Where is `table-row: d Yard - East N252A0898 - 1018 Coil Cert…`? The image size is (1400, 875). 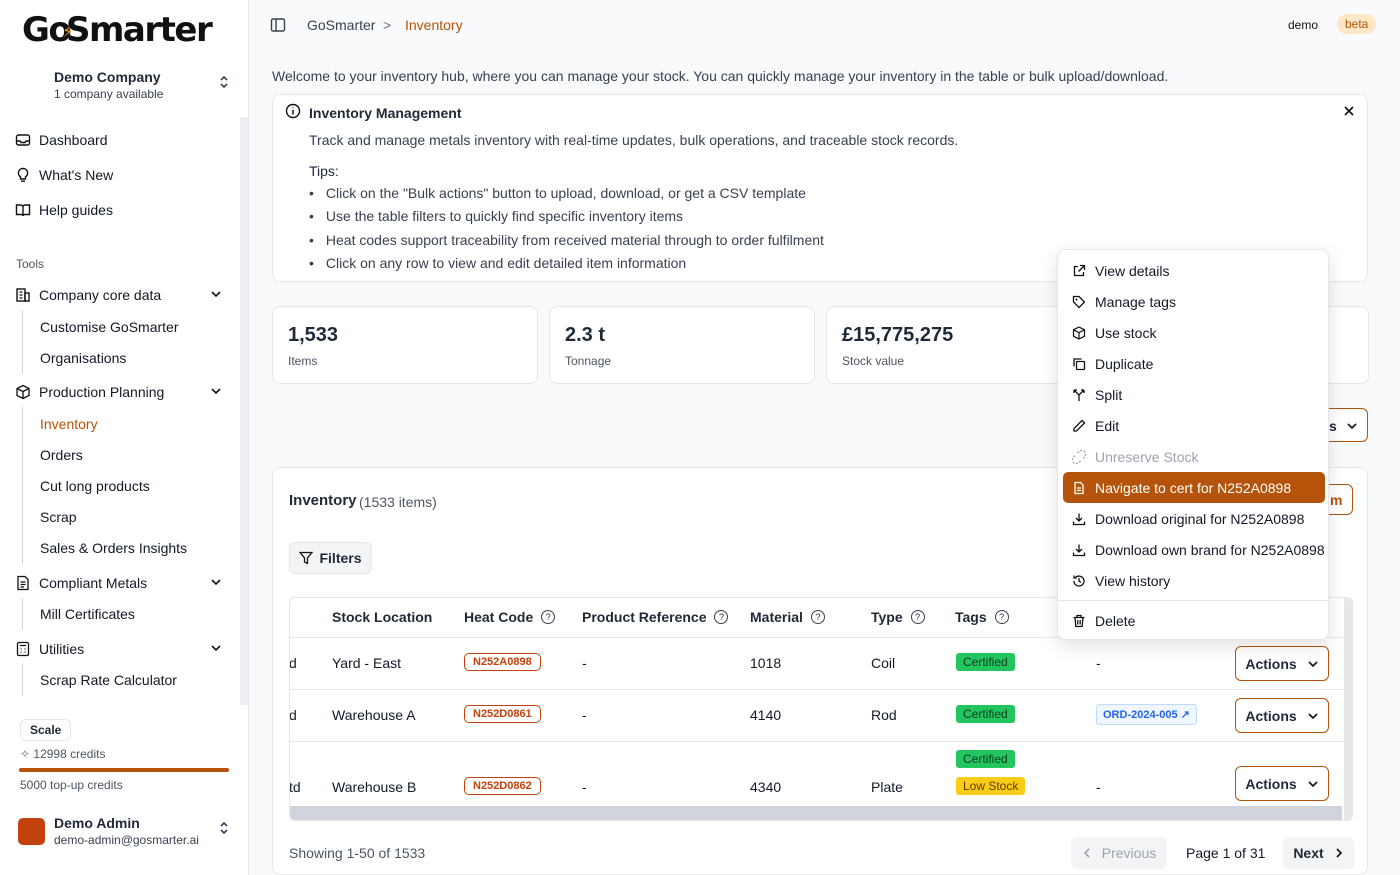 table-row: d Yard - East N252A0898 - 1018 Coil Cert… is located at coordinates (821, 664).